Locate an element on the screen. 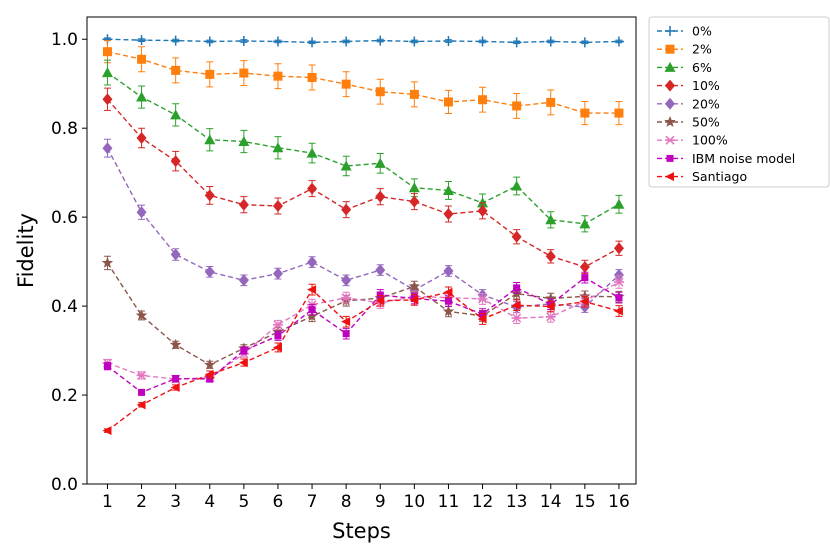 The height and width of the screenshot is (559, 830). x-tick-label: 2 is located at coordinates (141, 502).